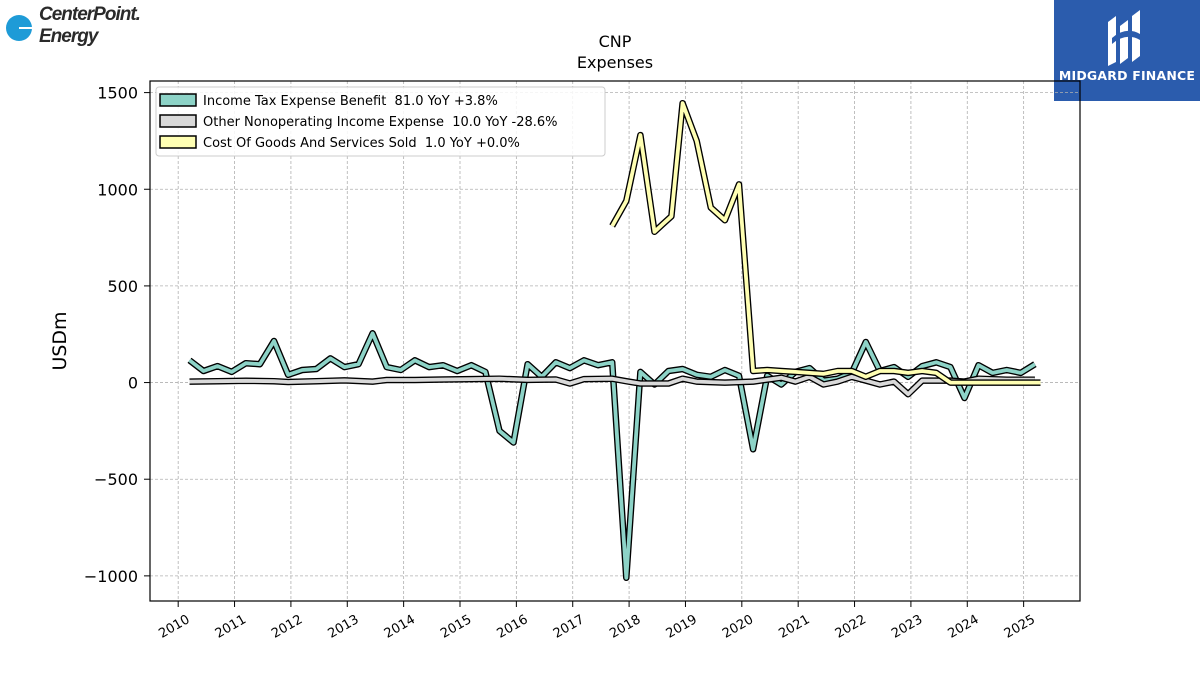 This screenshot has width=1200, height=675. Describe the element at coordinates (116, 479) in the screenshot. I see `y-tick-label: −500` at that location.